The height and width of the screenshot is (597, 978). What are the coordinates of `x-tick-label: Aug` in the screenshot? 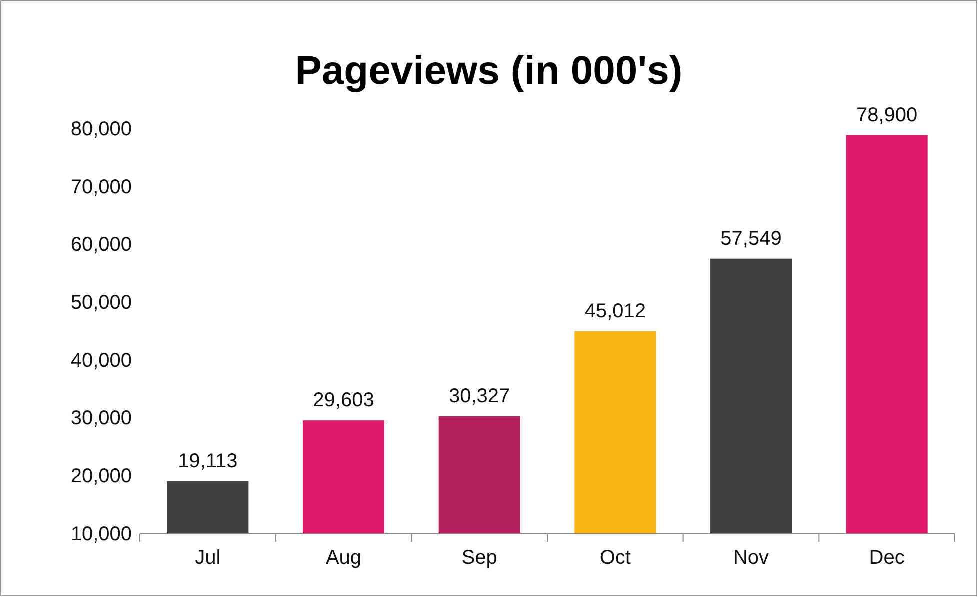 It's located at (344, 558).